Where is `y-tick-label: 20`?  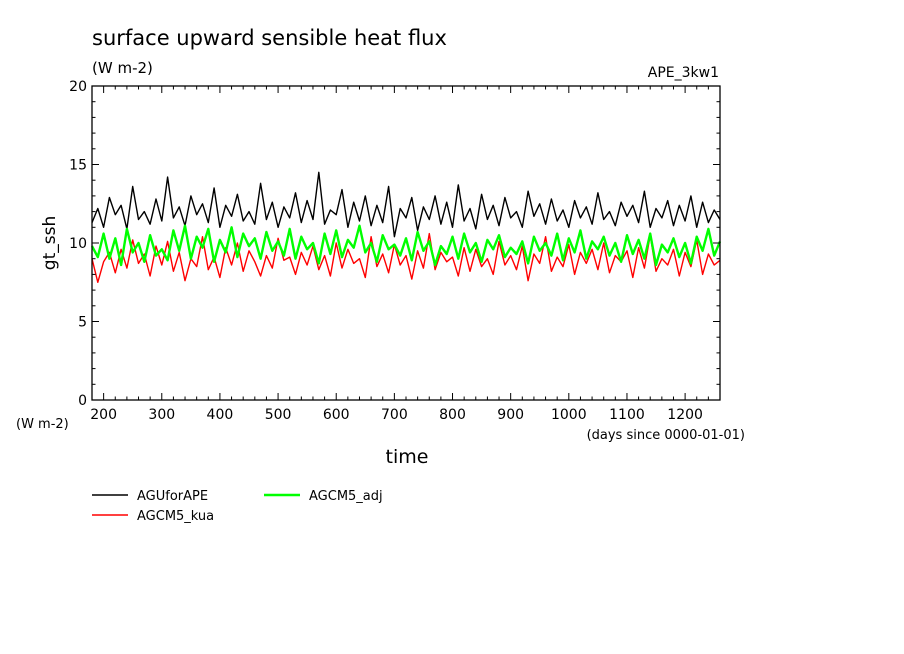
y-tick-label: 20 is located at coordinates (78, 87).